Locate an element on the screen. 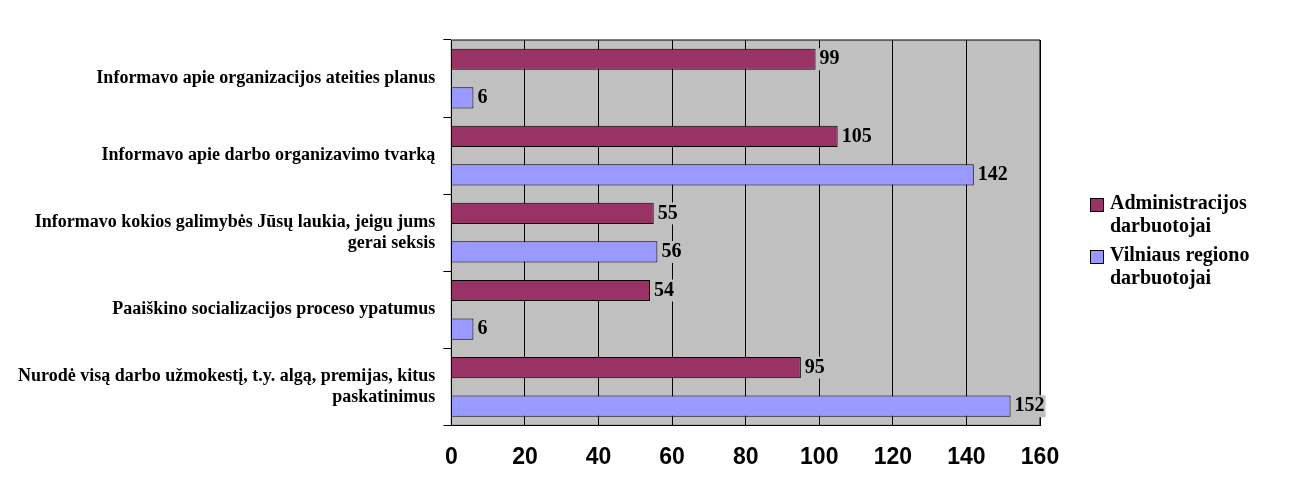 The width and height of the screenshot is (1306, 499). data-label: 55 is located at coordinates (667, 211).